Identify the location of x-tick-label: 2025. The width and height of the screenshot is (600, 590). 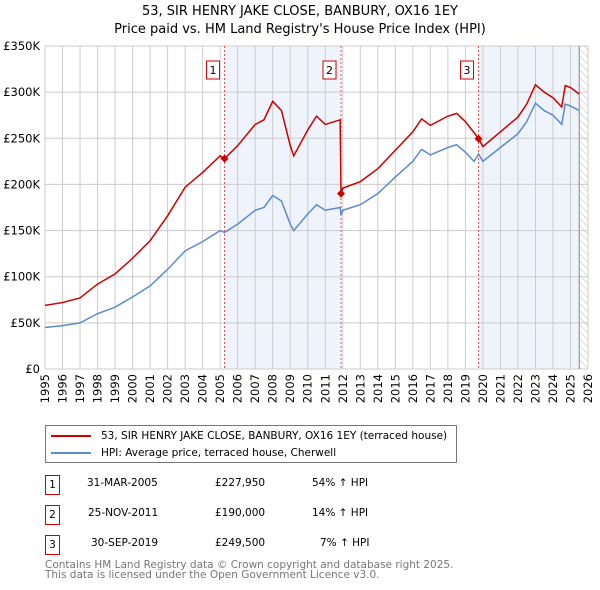
(570, 388).